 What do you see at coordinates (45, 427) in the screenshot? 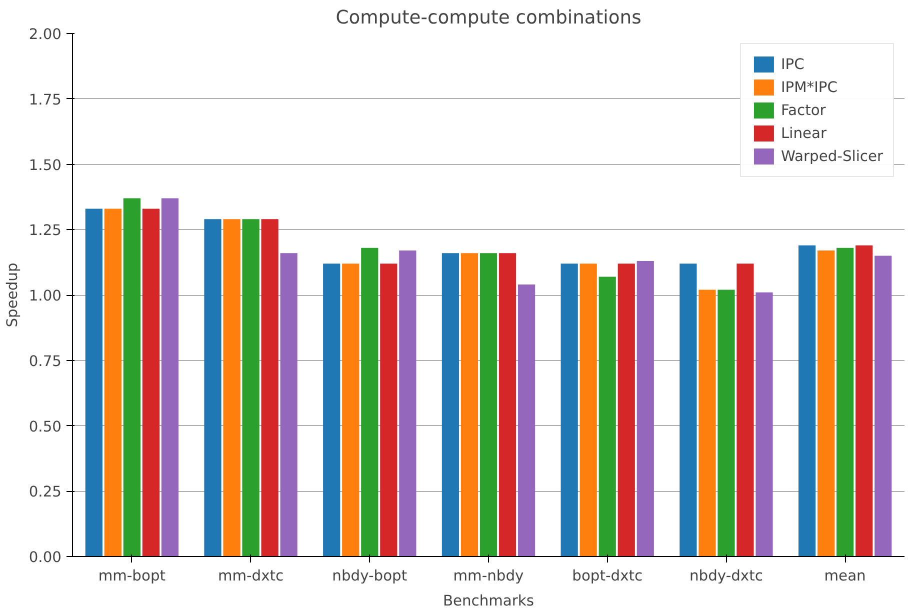
I see `y-tick-label: 0.50` at bounding box center [45, 427].